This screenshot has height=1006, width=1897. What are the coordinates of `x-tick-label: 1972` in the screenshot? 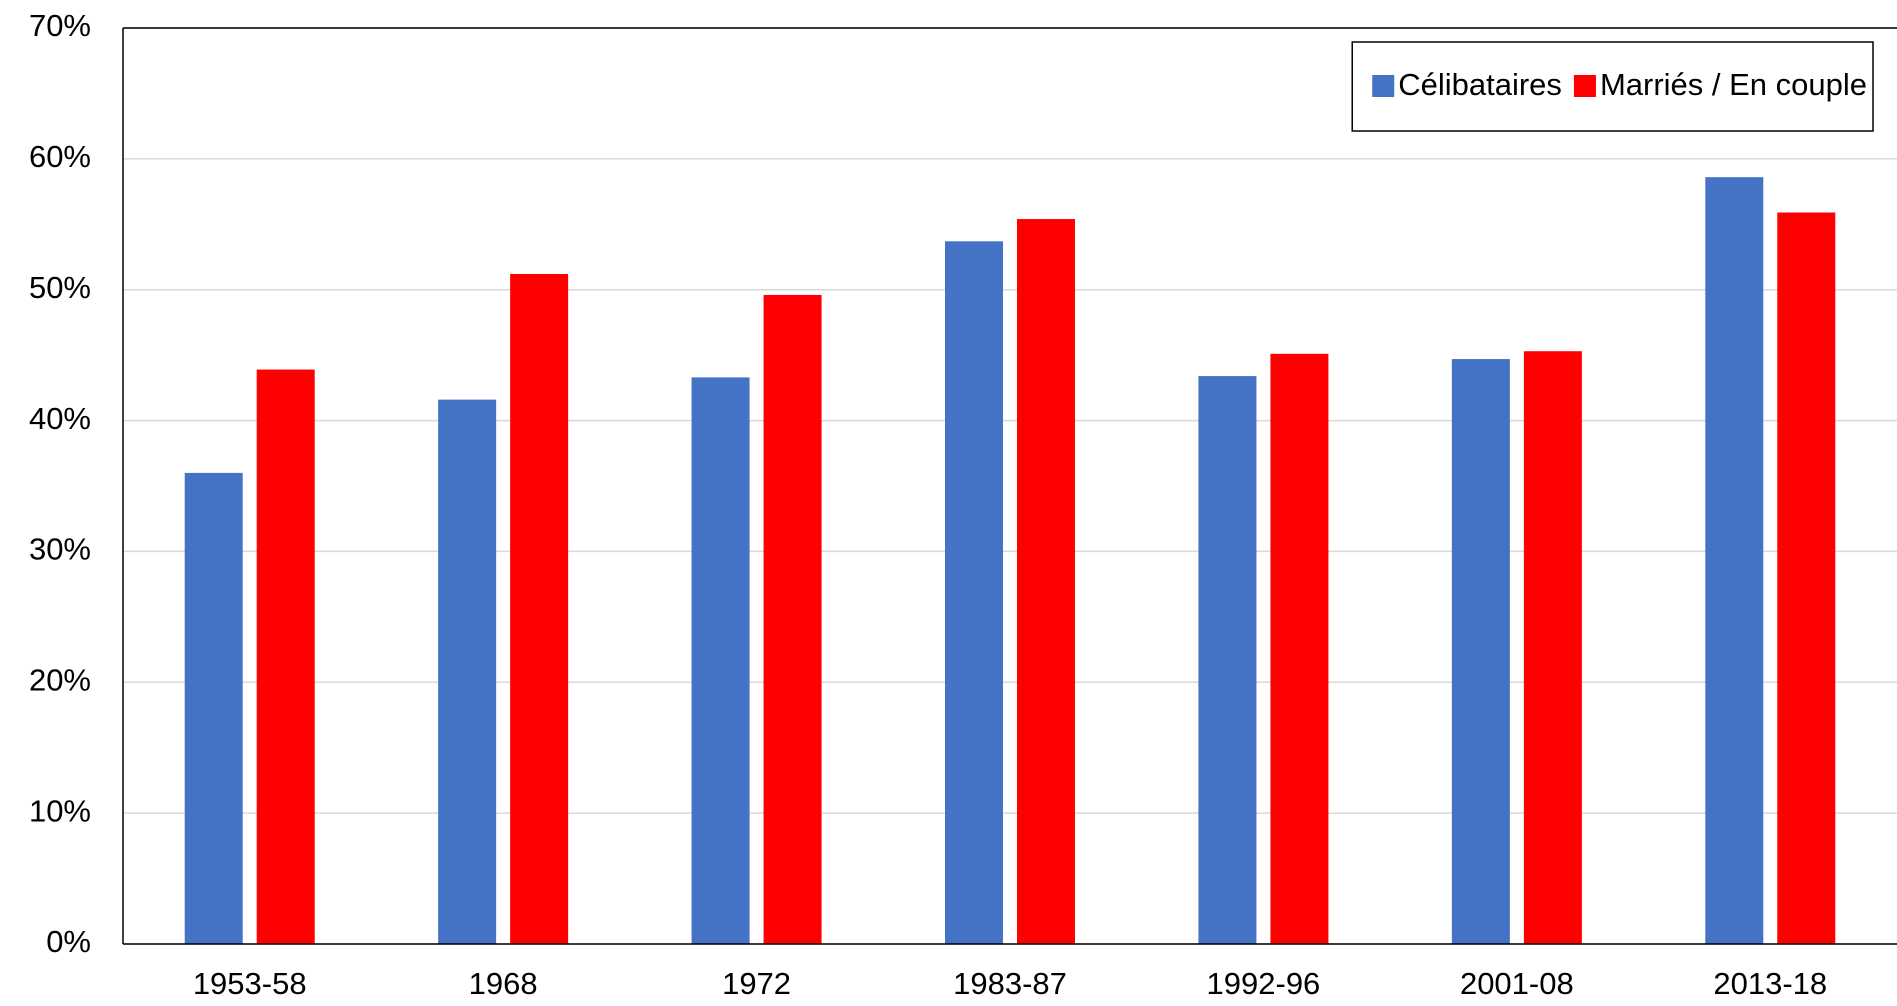 It's located at (756, 983).